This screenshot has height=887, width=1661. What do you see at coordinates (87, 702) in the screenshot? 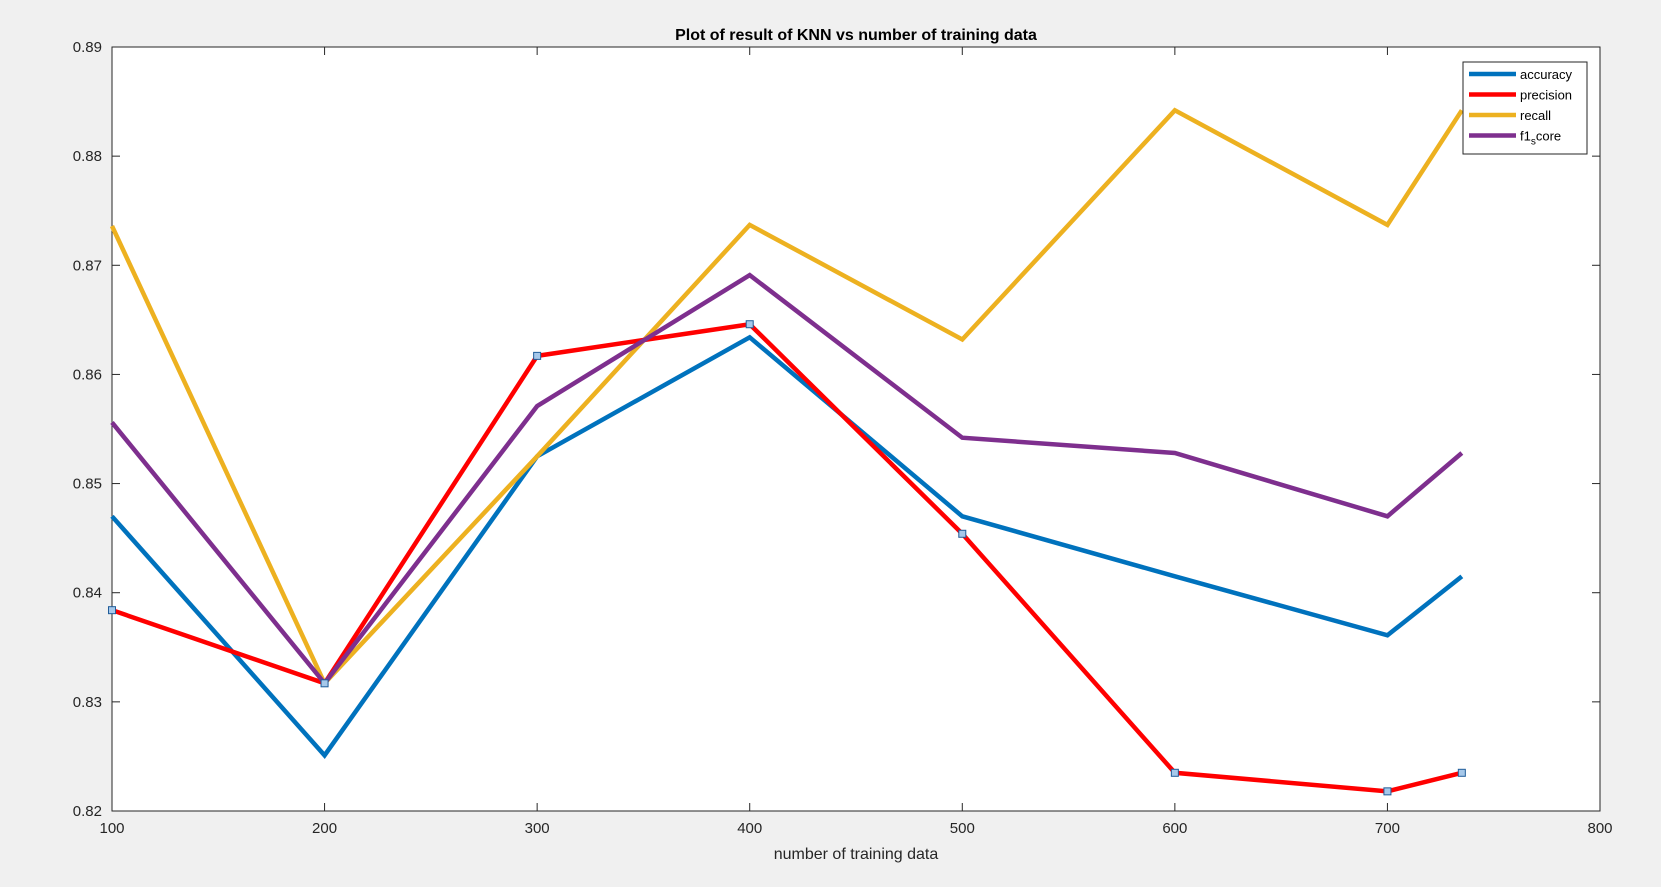
I see `y-tick-label: 0.83` at bounding box center [87, 702].